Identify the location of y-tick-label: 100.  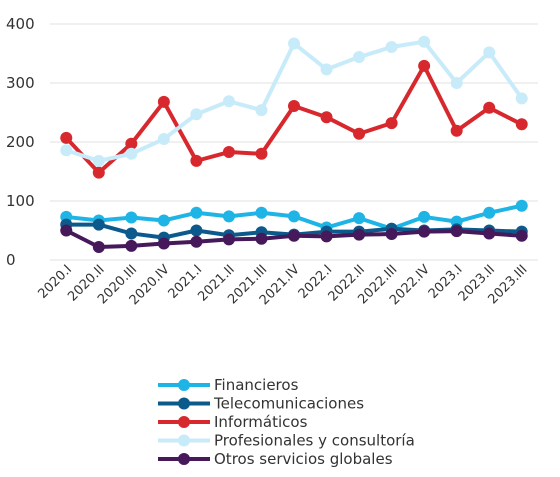
(20, 201).